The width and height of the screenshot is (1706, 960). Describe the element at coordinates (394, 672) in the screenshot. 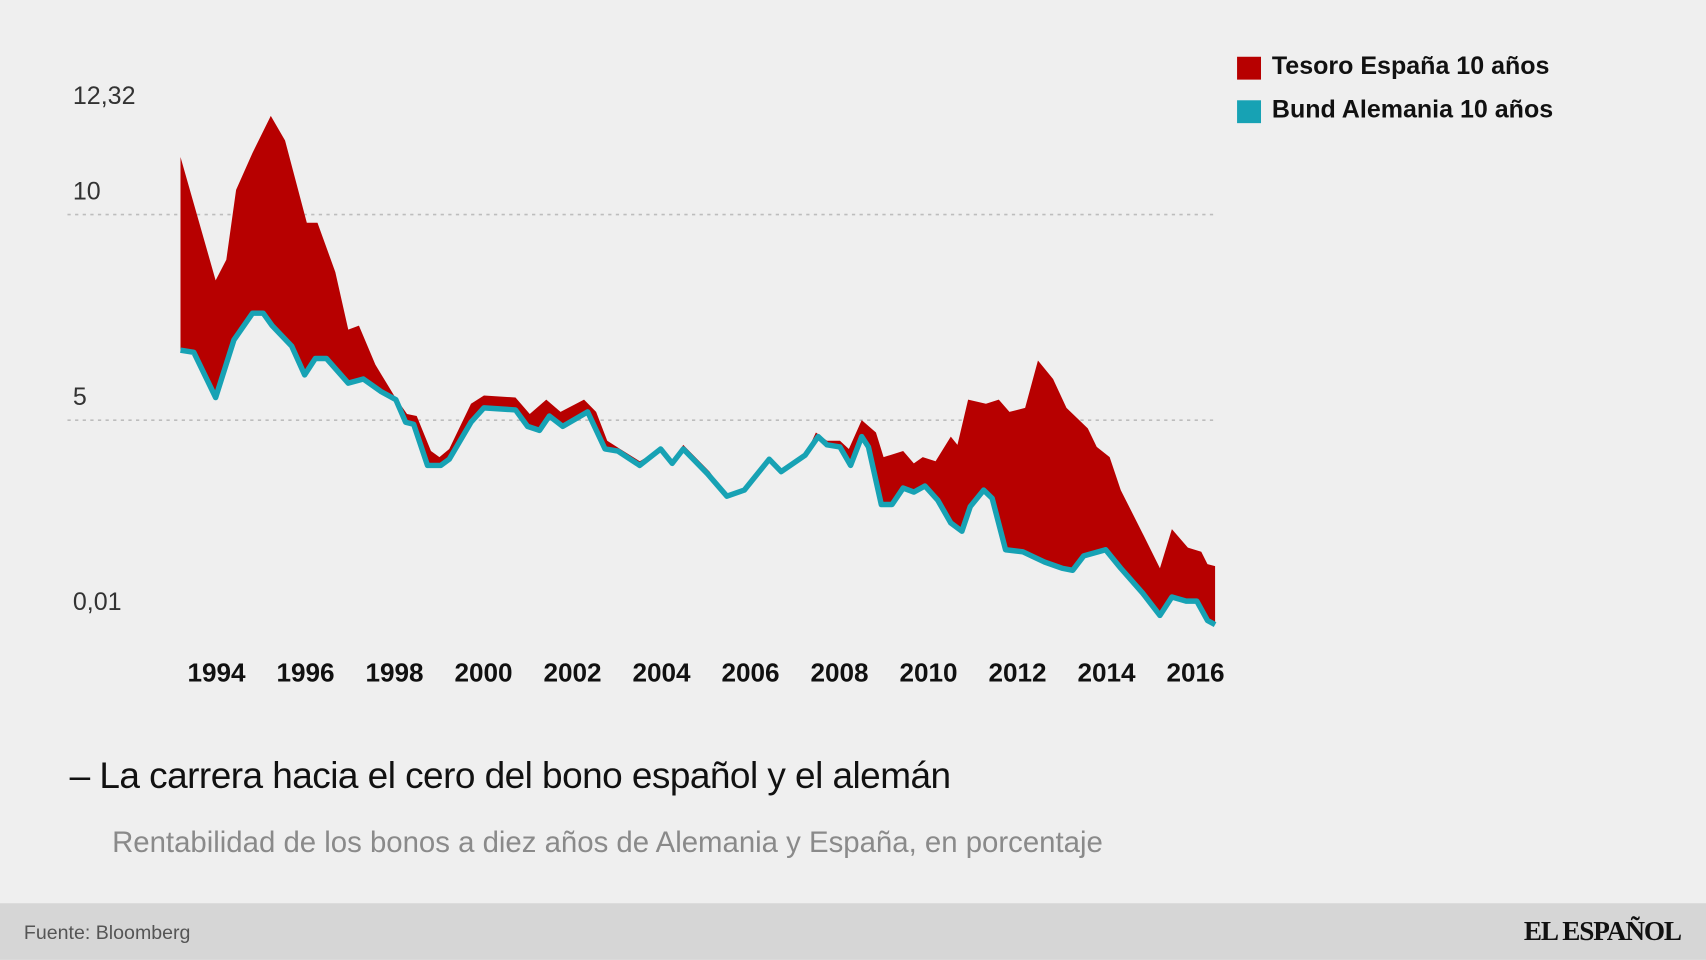

I see `x-tick-label: 1998` at that location.